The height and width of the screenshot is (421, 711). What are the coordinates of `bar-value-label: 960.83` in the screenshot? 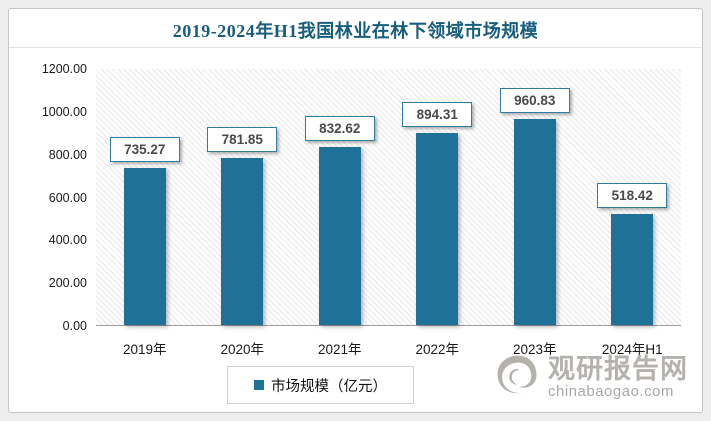 It's located at (534, 101).